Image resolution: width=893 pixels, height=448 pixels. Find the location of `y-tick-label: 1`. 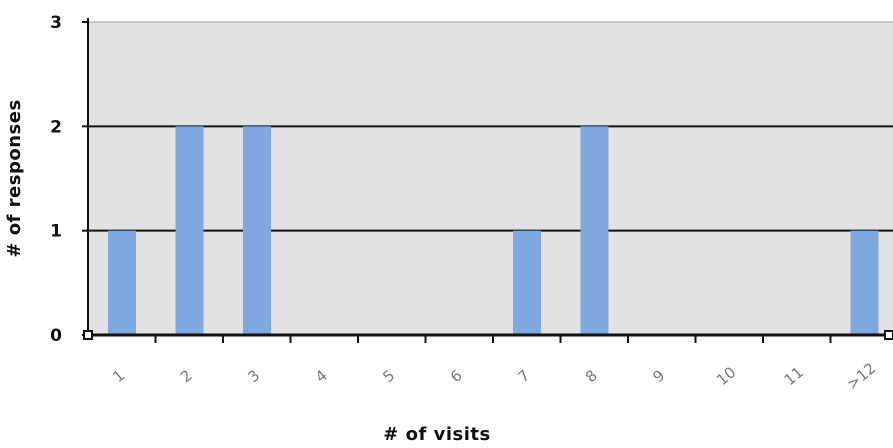

y-tick-label: 1 is located at coordinates (56, 232).